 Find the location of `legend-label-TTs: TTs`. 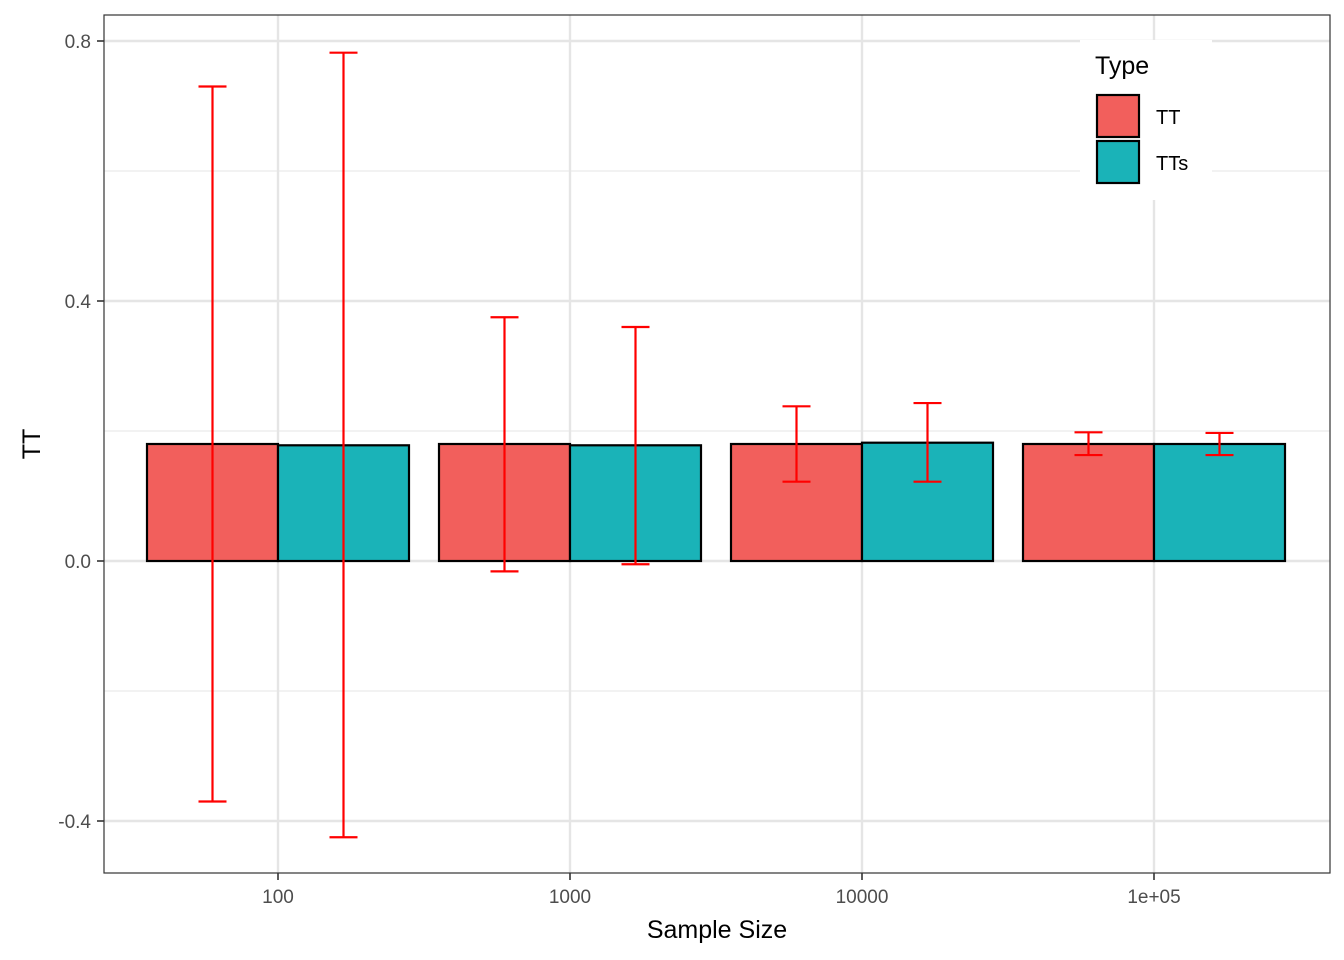

legend-label-TTs: TTs is located at coordinates (1172, 164).